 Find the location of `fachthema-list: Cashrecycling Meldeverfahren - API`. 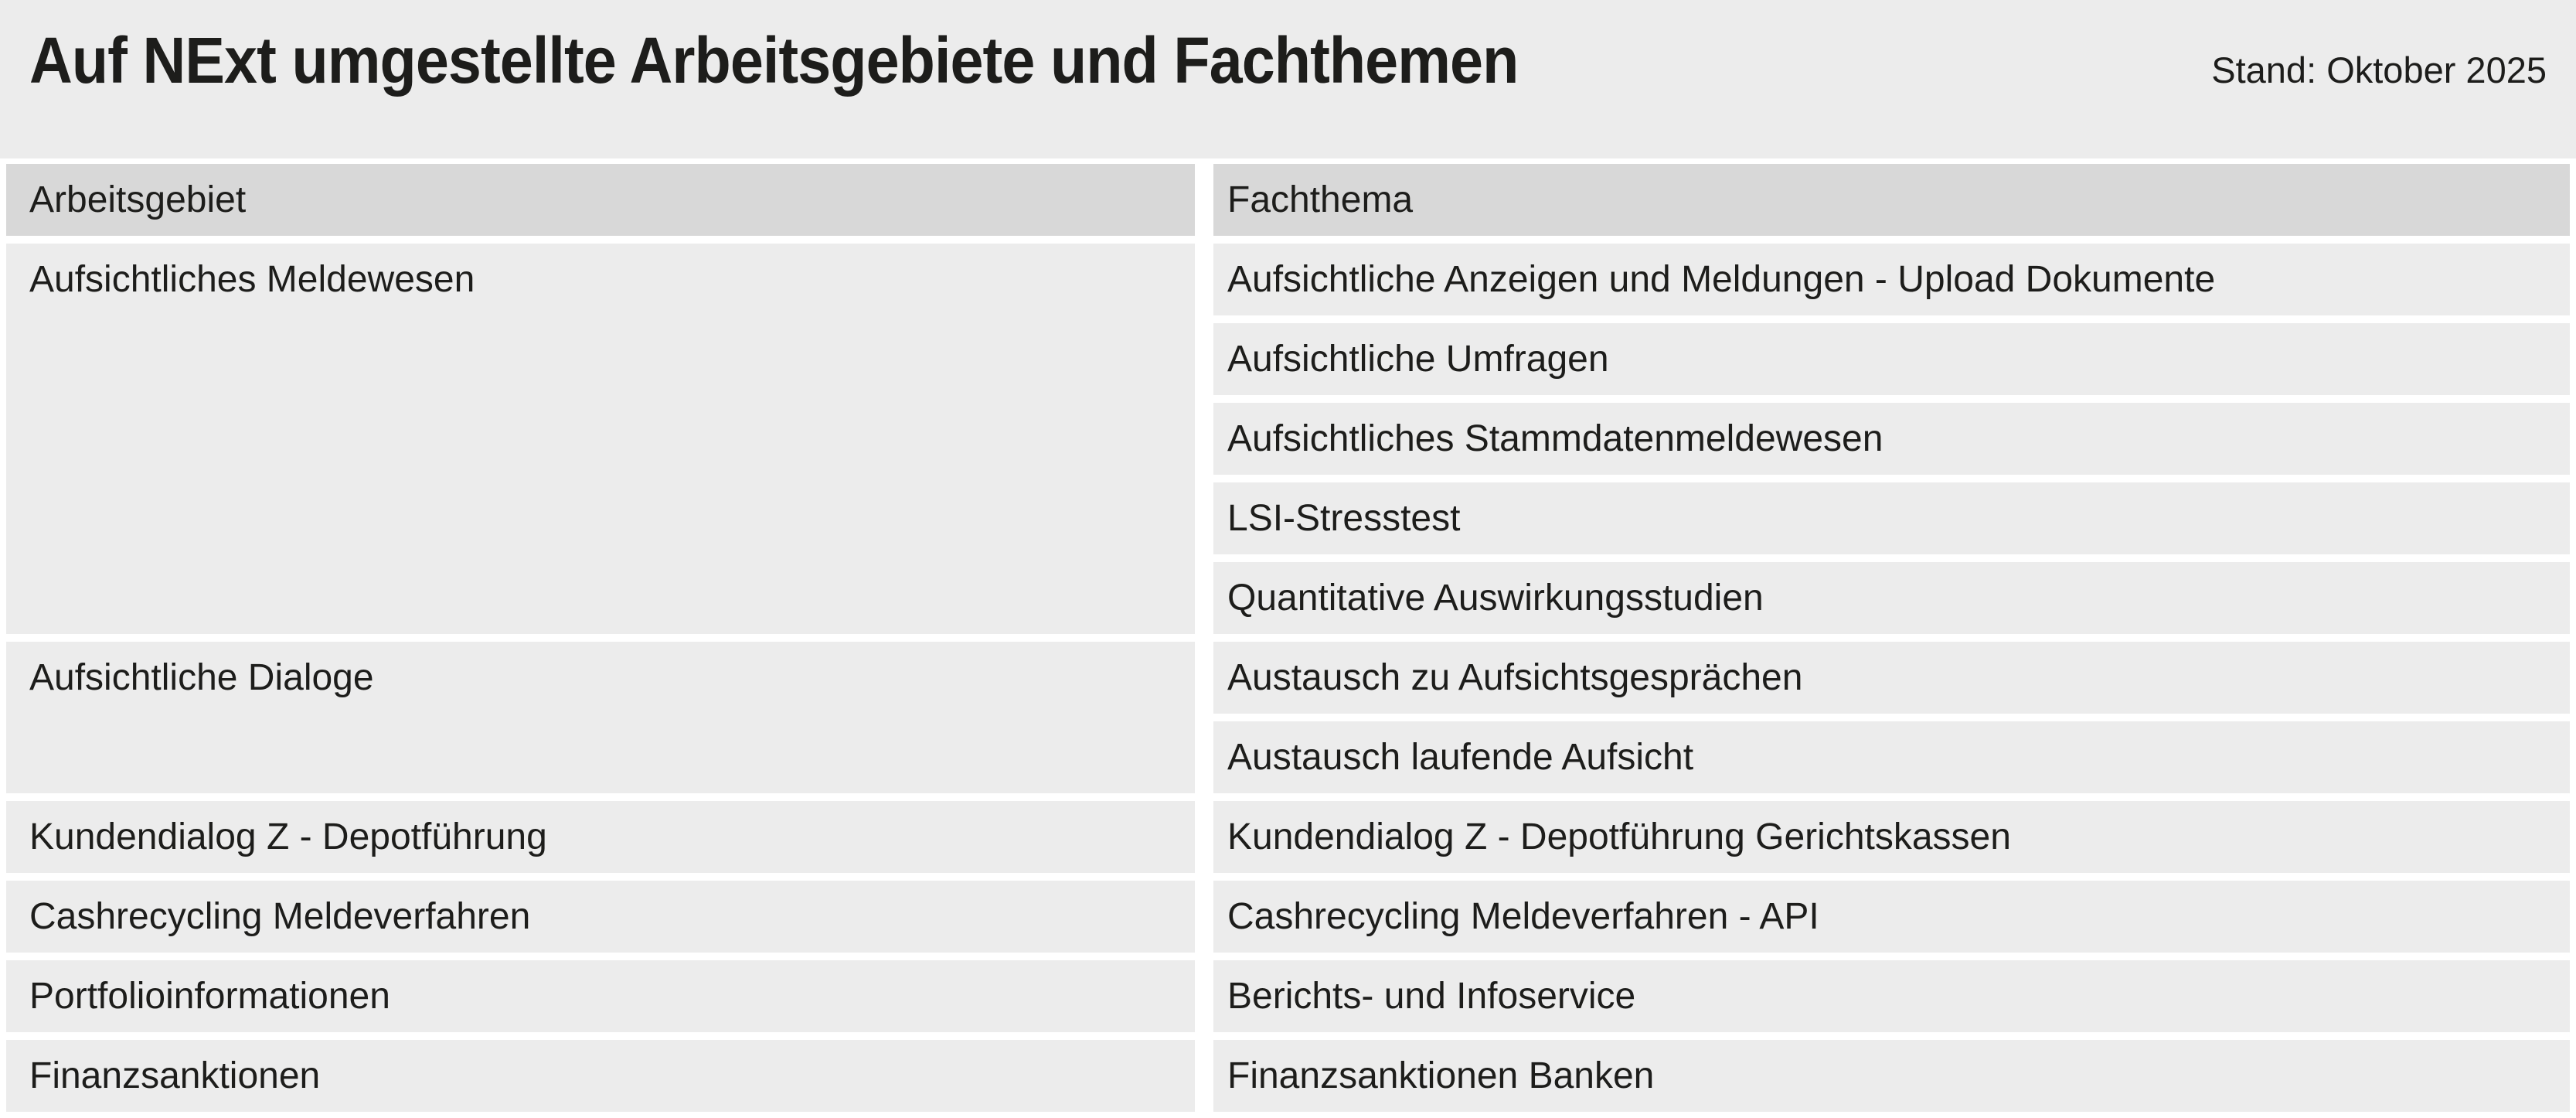

fachthema-list: Cashrecycling Meldeverfahren - API is located at coordinates (1892, 917).